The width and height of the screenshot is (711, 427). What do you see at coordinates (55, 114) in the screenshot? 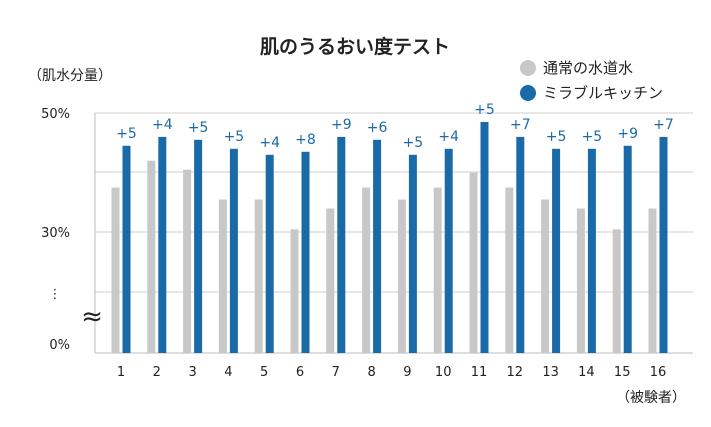
I see `y-tick-50: 50%` at bounding box center [55, 114].